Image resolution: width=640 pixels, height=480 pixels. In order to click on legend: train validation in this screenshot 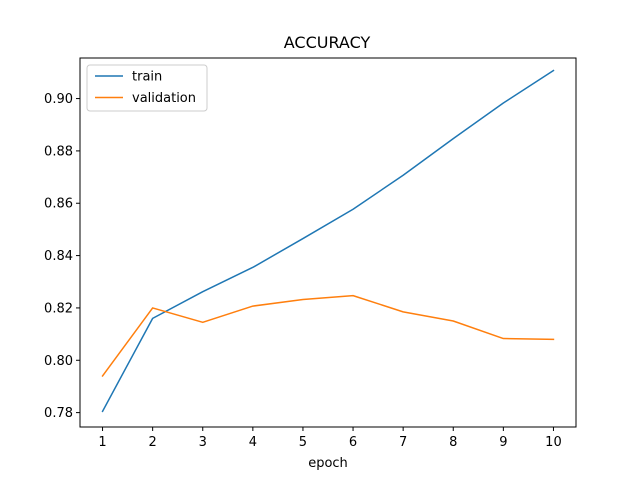, I will do `click(147, 88)`.